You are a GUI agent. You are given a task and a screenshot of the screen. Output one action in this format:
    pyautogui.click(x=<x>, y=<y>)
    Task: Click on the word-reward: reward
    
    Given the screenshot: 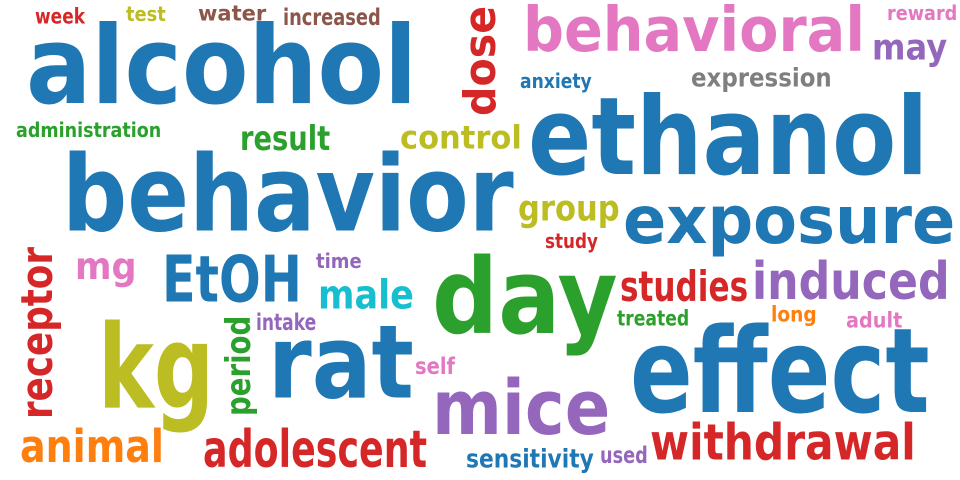 What is the action you would take?
    pyautogui.click(x=922, y=13)
    